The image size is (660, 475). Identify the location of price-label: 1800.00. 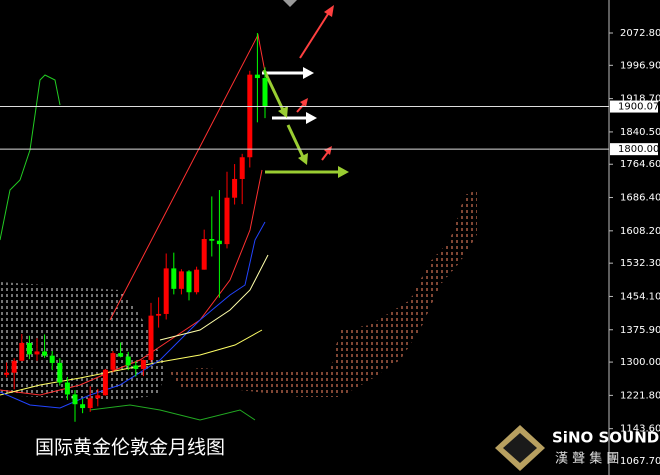
(638, 149).